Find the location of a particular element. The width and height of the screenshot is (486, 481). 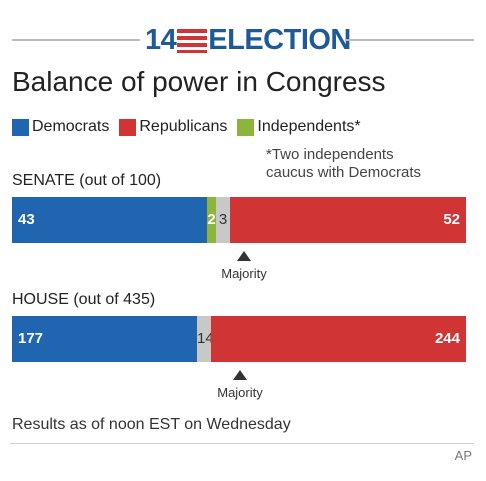

house-majority-marker: Majority is located at coordinates (240, 385).